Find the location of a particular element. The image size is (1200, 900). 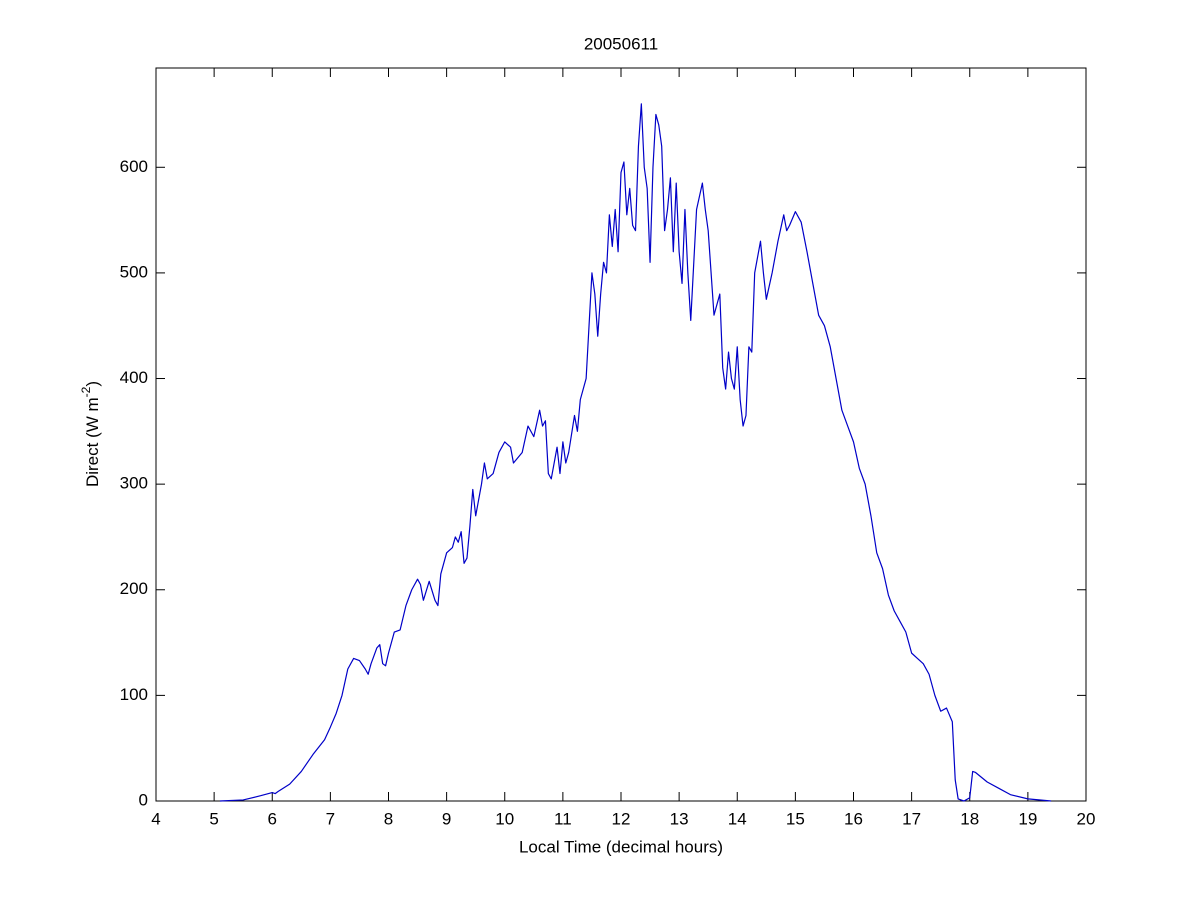

x-tick-label: 6 is located at coordinates (272, 818).